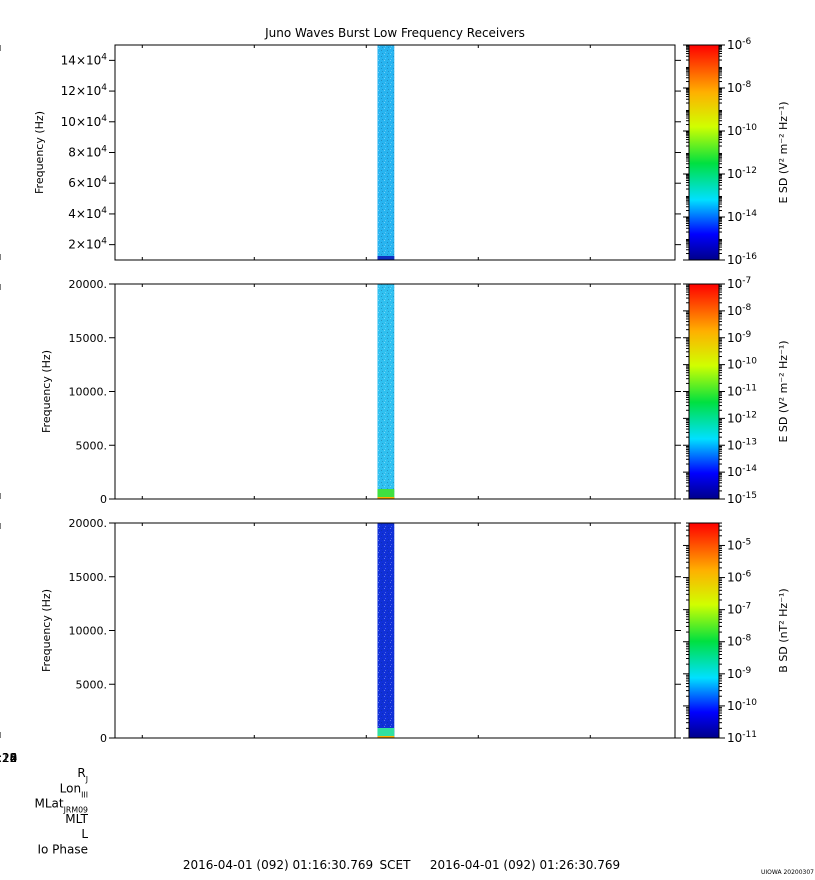 The image size is (815, 880). What do you see at coordinates (87, 244) in the screenshot?
I see `y-tick-label: 2×104` at bounding box center [87, 244].